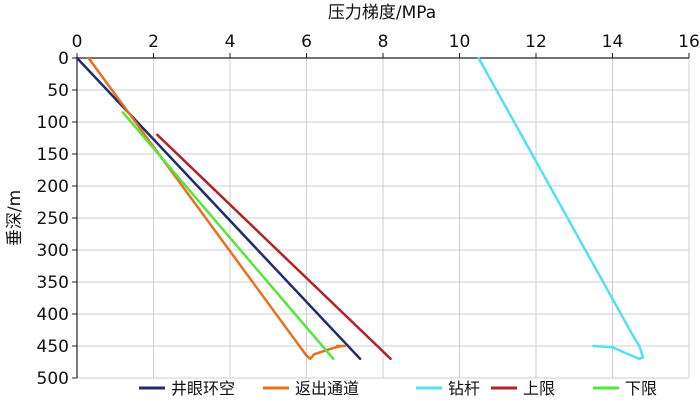 This screenshot has width=700, height=403. Describe the element at coordinates (383, 42) in the screenshot. I see `x-tick-label: 8` at that location.